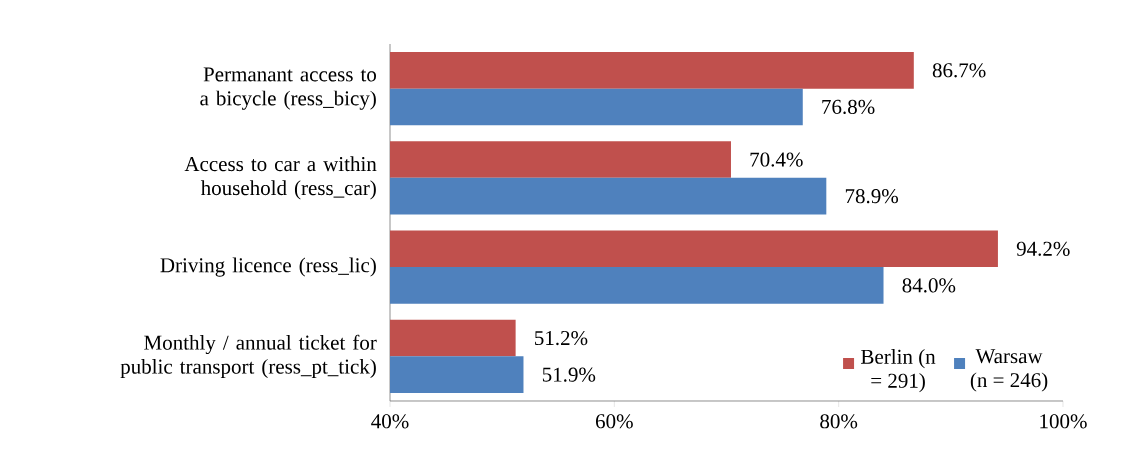  What do you see at coordinates (288, 88) in the screenshot?
I see `y-tick-label: Permanant access to a bicycle (ress_bicy)` at bounding box center [288, 88].